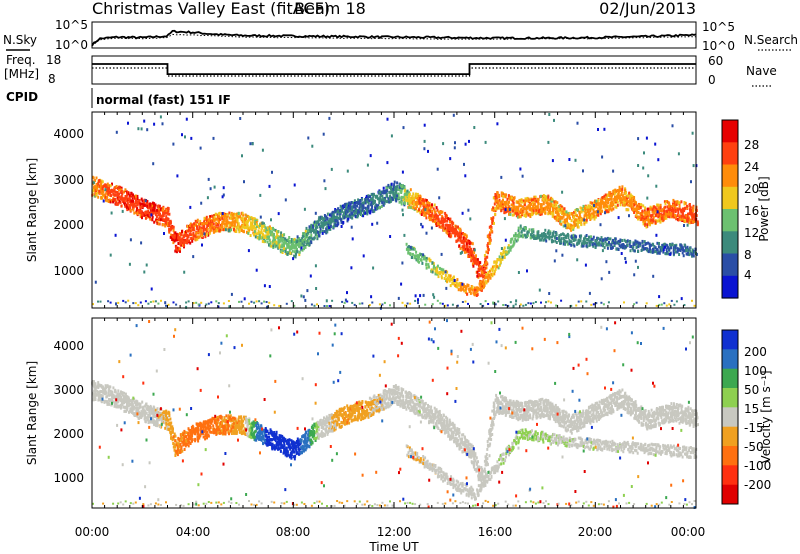 The image size is (800, 554). I want to click on noise-sky-label: N.Sky, so click(20, 40).